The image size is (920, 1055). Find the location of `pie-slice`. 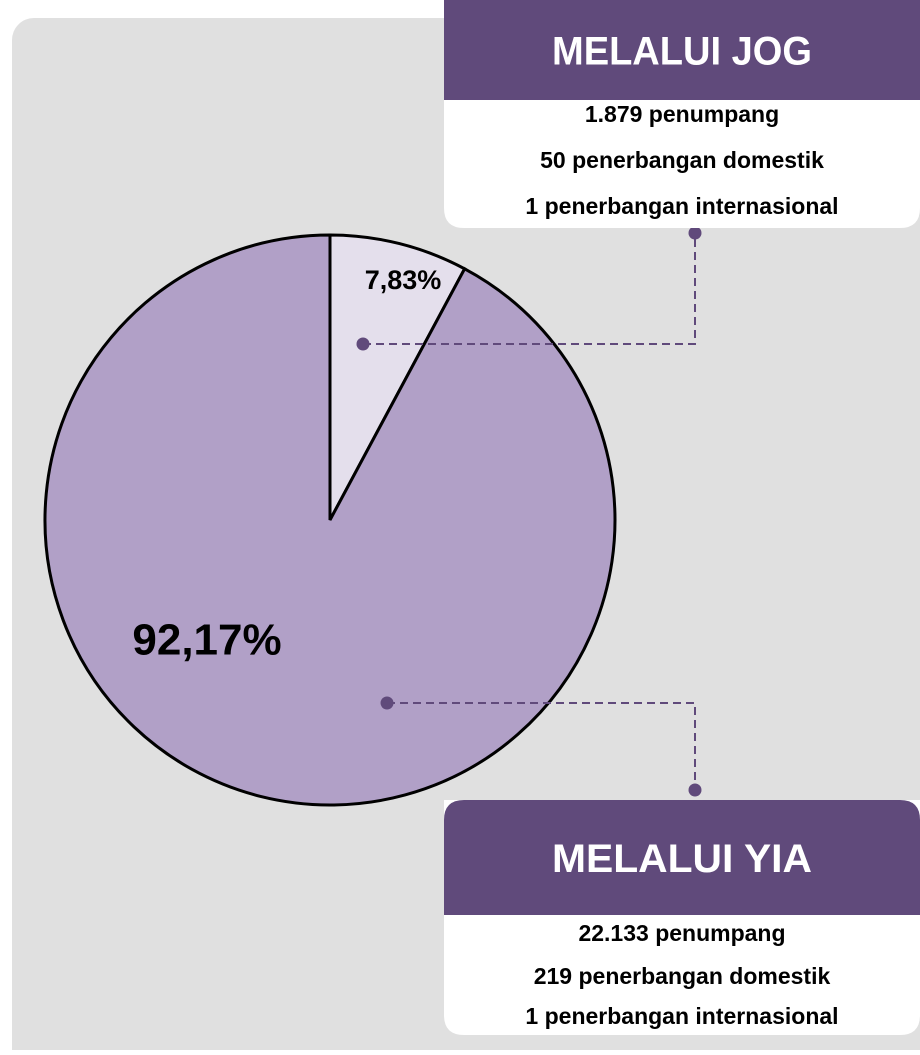

pie-slice is located at coordinates (397, 377).